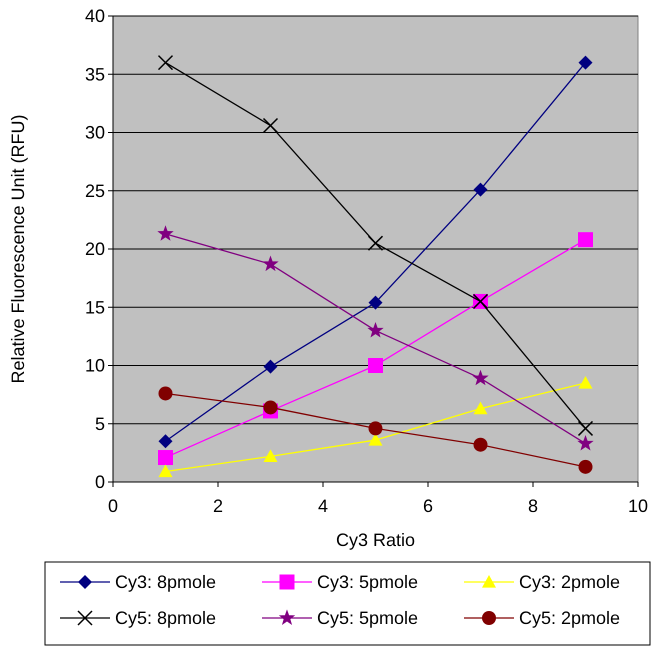 Image resolution: width=652 pixels, height=646 pixels. I want to click on legend-label: Cy5: 5pmole, so click(367, 618).